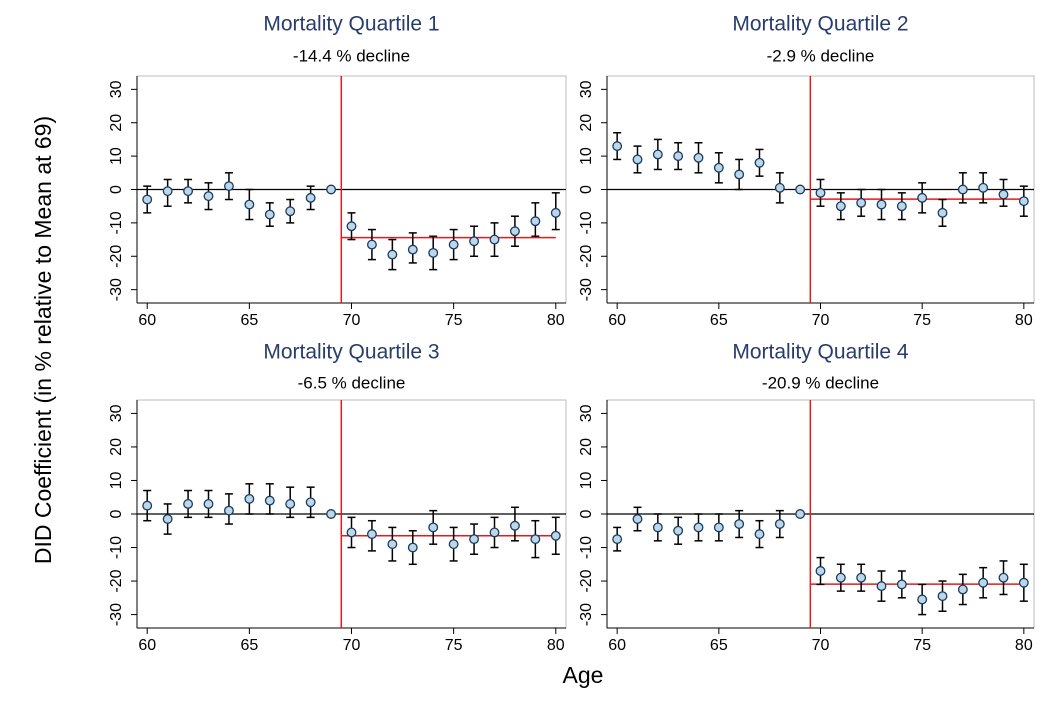  What do you see at coordinates (820, 352) in the screenshot?
I see `panel-title: Mortality Quartile 4` at bounding box center [820, 352].